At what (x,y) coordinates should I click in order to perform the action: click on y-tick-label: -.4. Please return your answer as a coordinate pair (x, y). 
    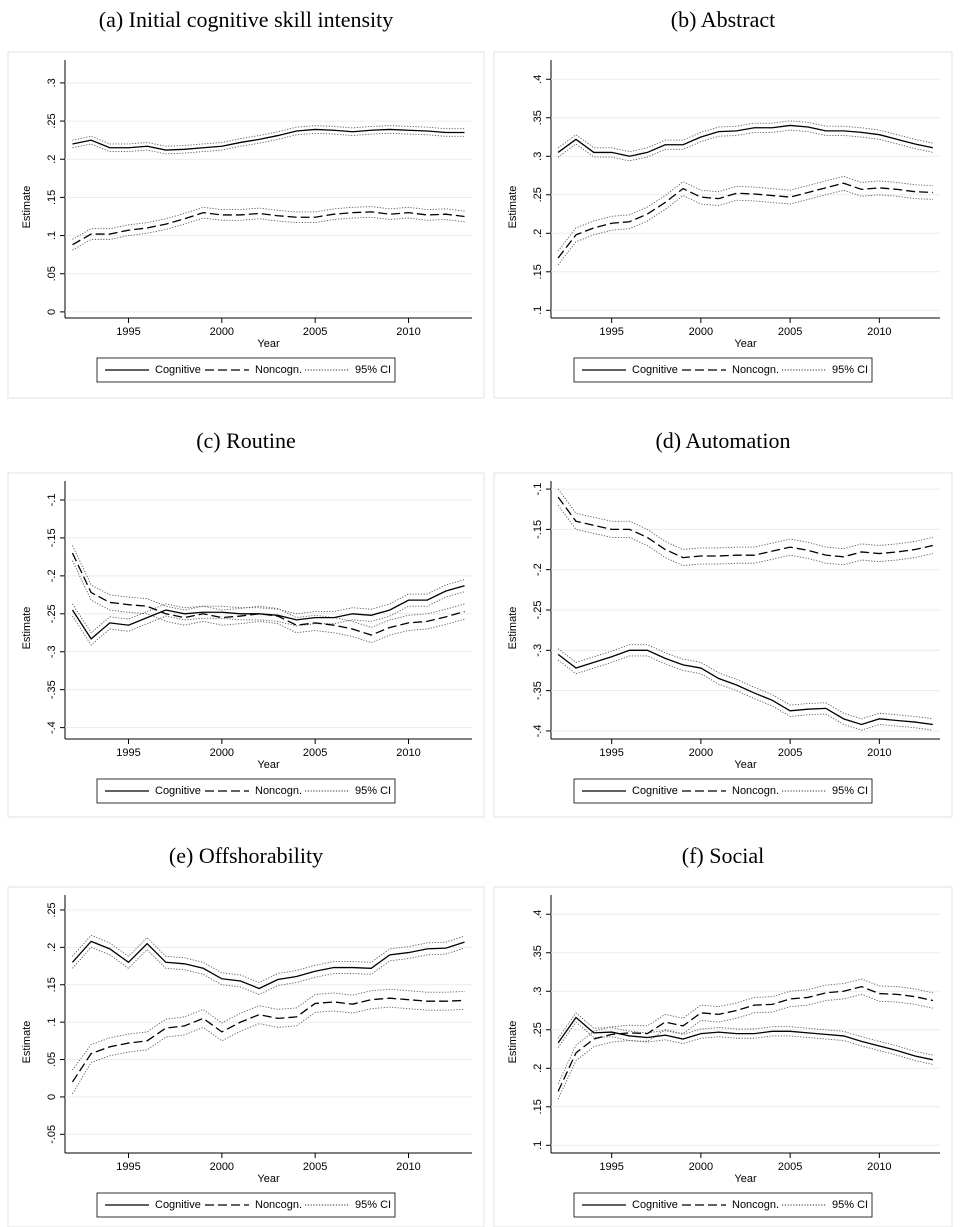
    Looking at the image, I should click on (538, 731).